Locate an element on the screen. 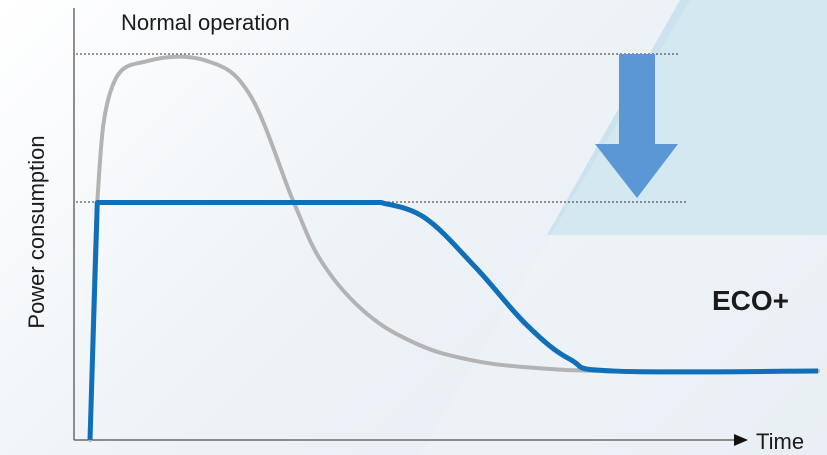 The width and height of the screenshot is (827, 455). normal-operation-label: Normal operation is located at coordinates (205, 22).